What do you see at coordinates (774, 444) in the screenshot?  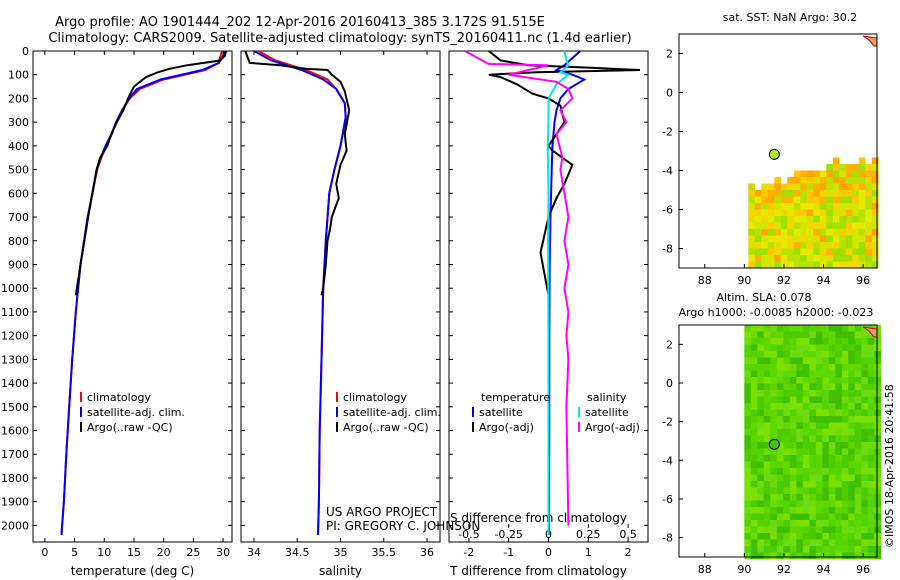 I see `argo-position-marker` at bounding box center [774, 444].